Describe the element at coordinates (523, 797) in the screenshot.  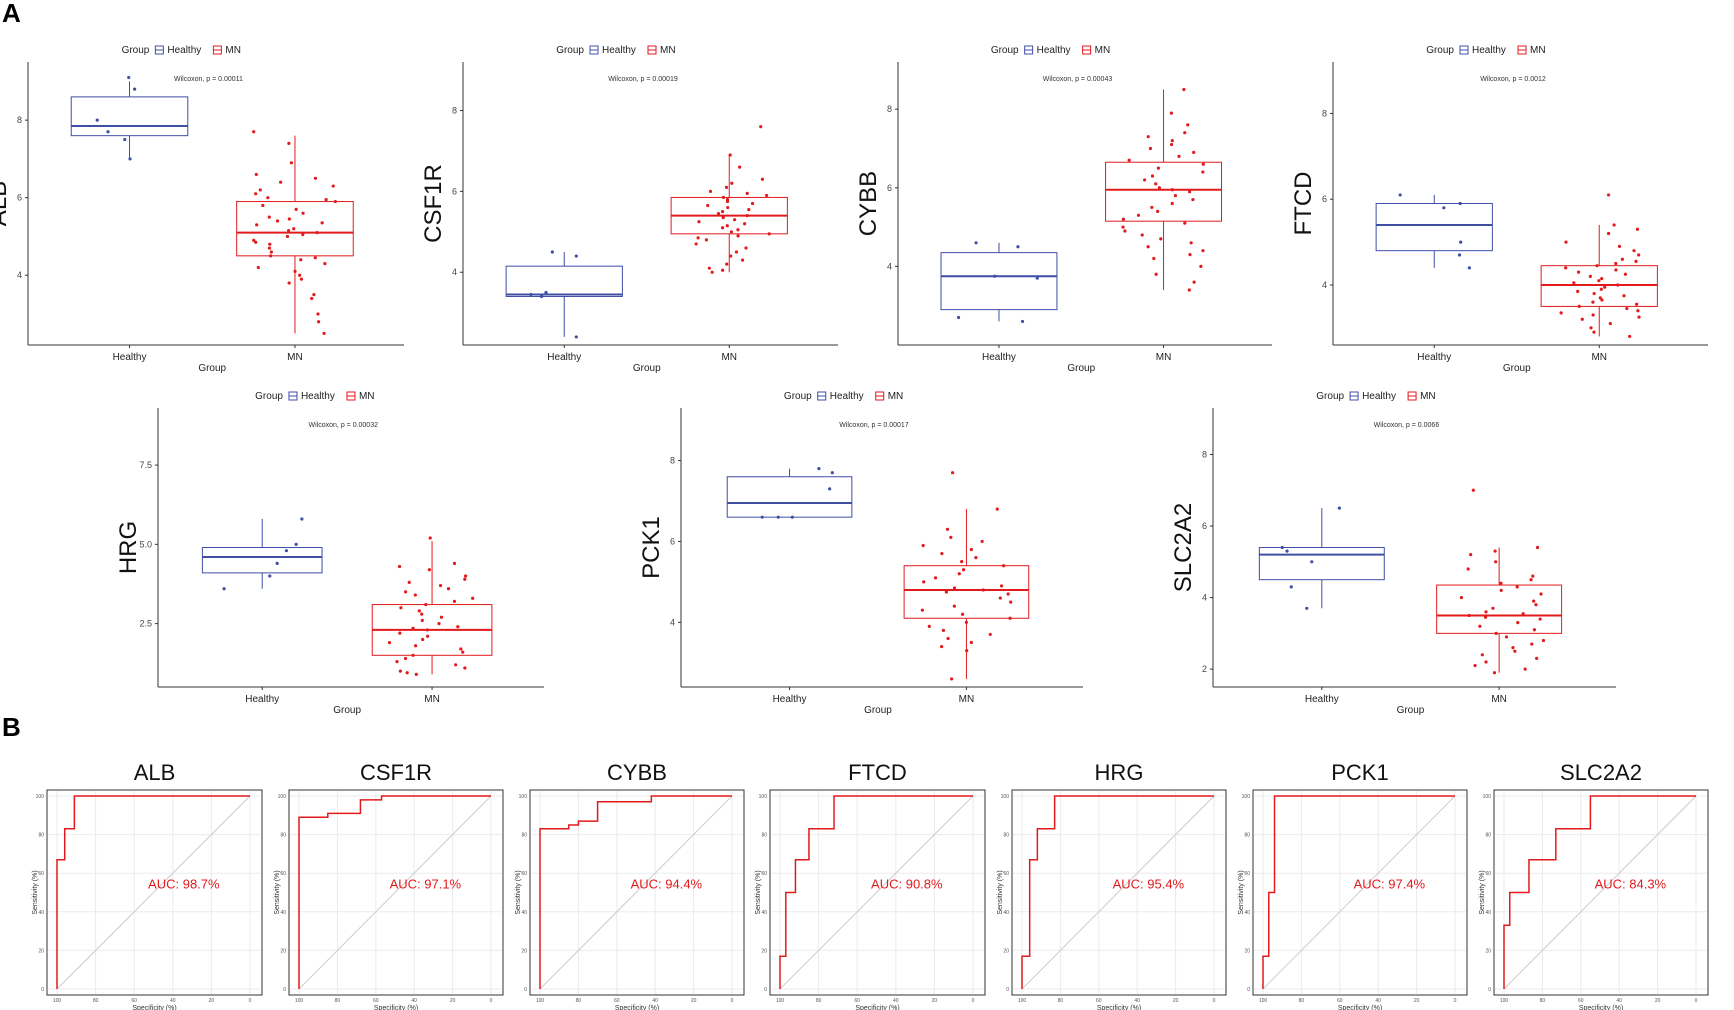
I see `roc-y-tick-label: 100` at that location.